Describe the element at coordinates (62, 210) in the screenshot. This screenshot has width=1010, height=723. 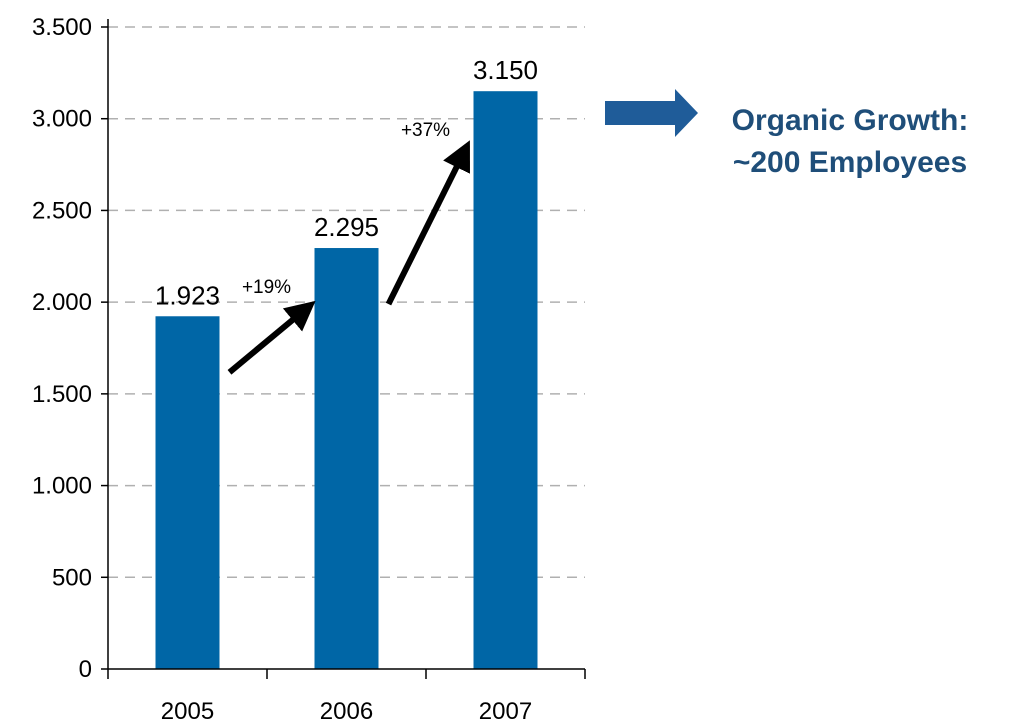
I see `y-tick-label: 2.500` at that location.